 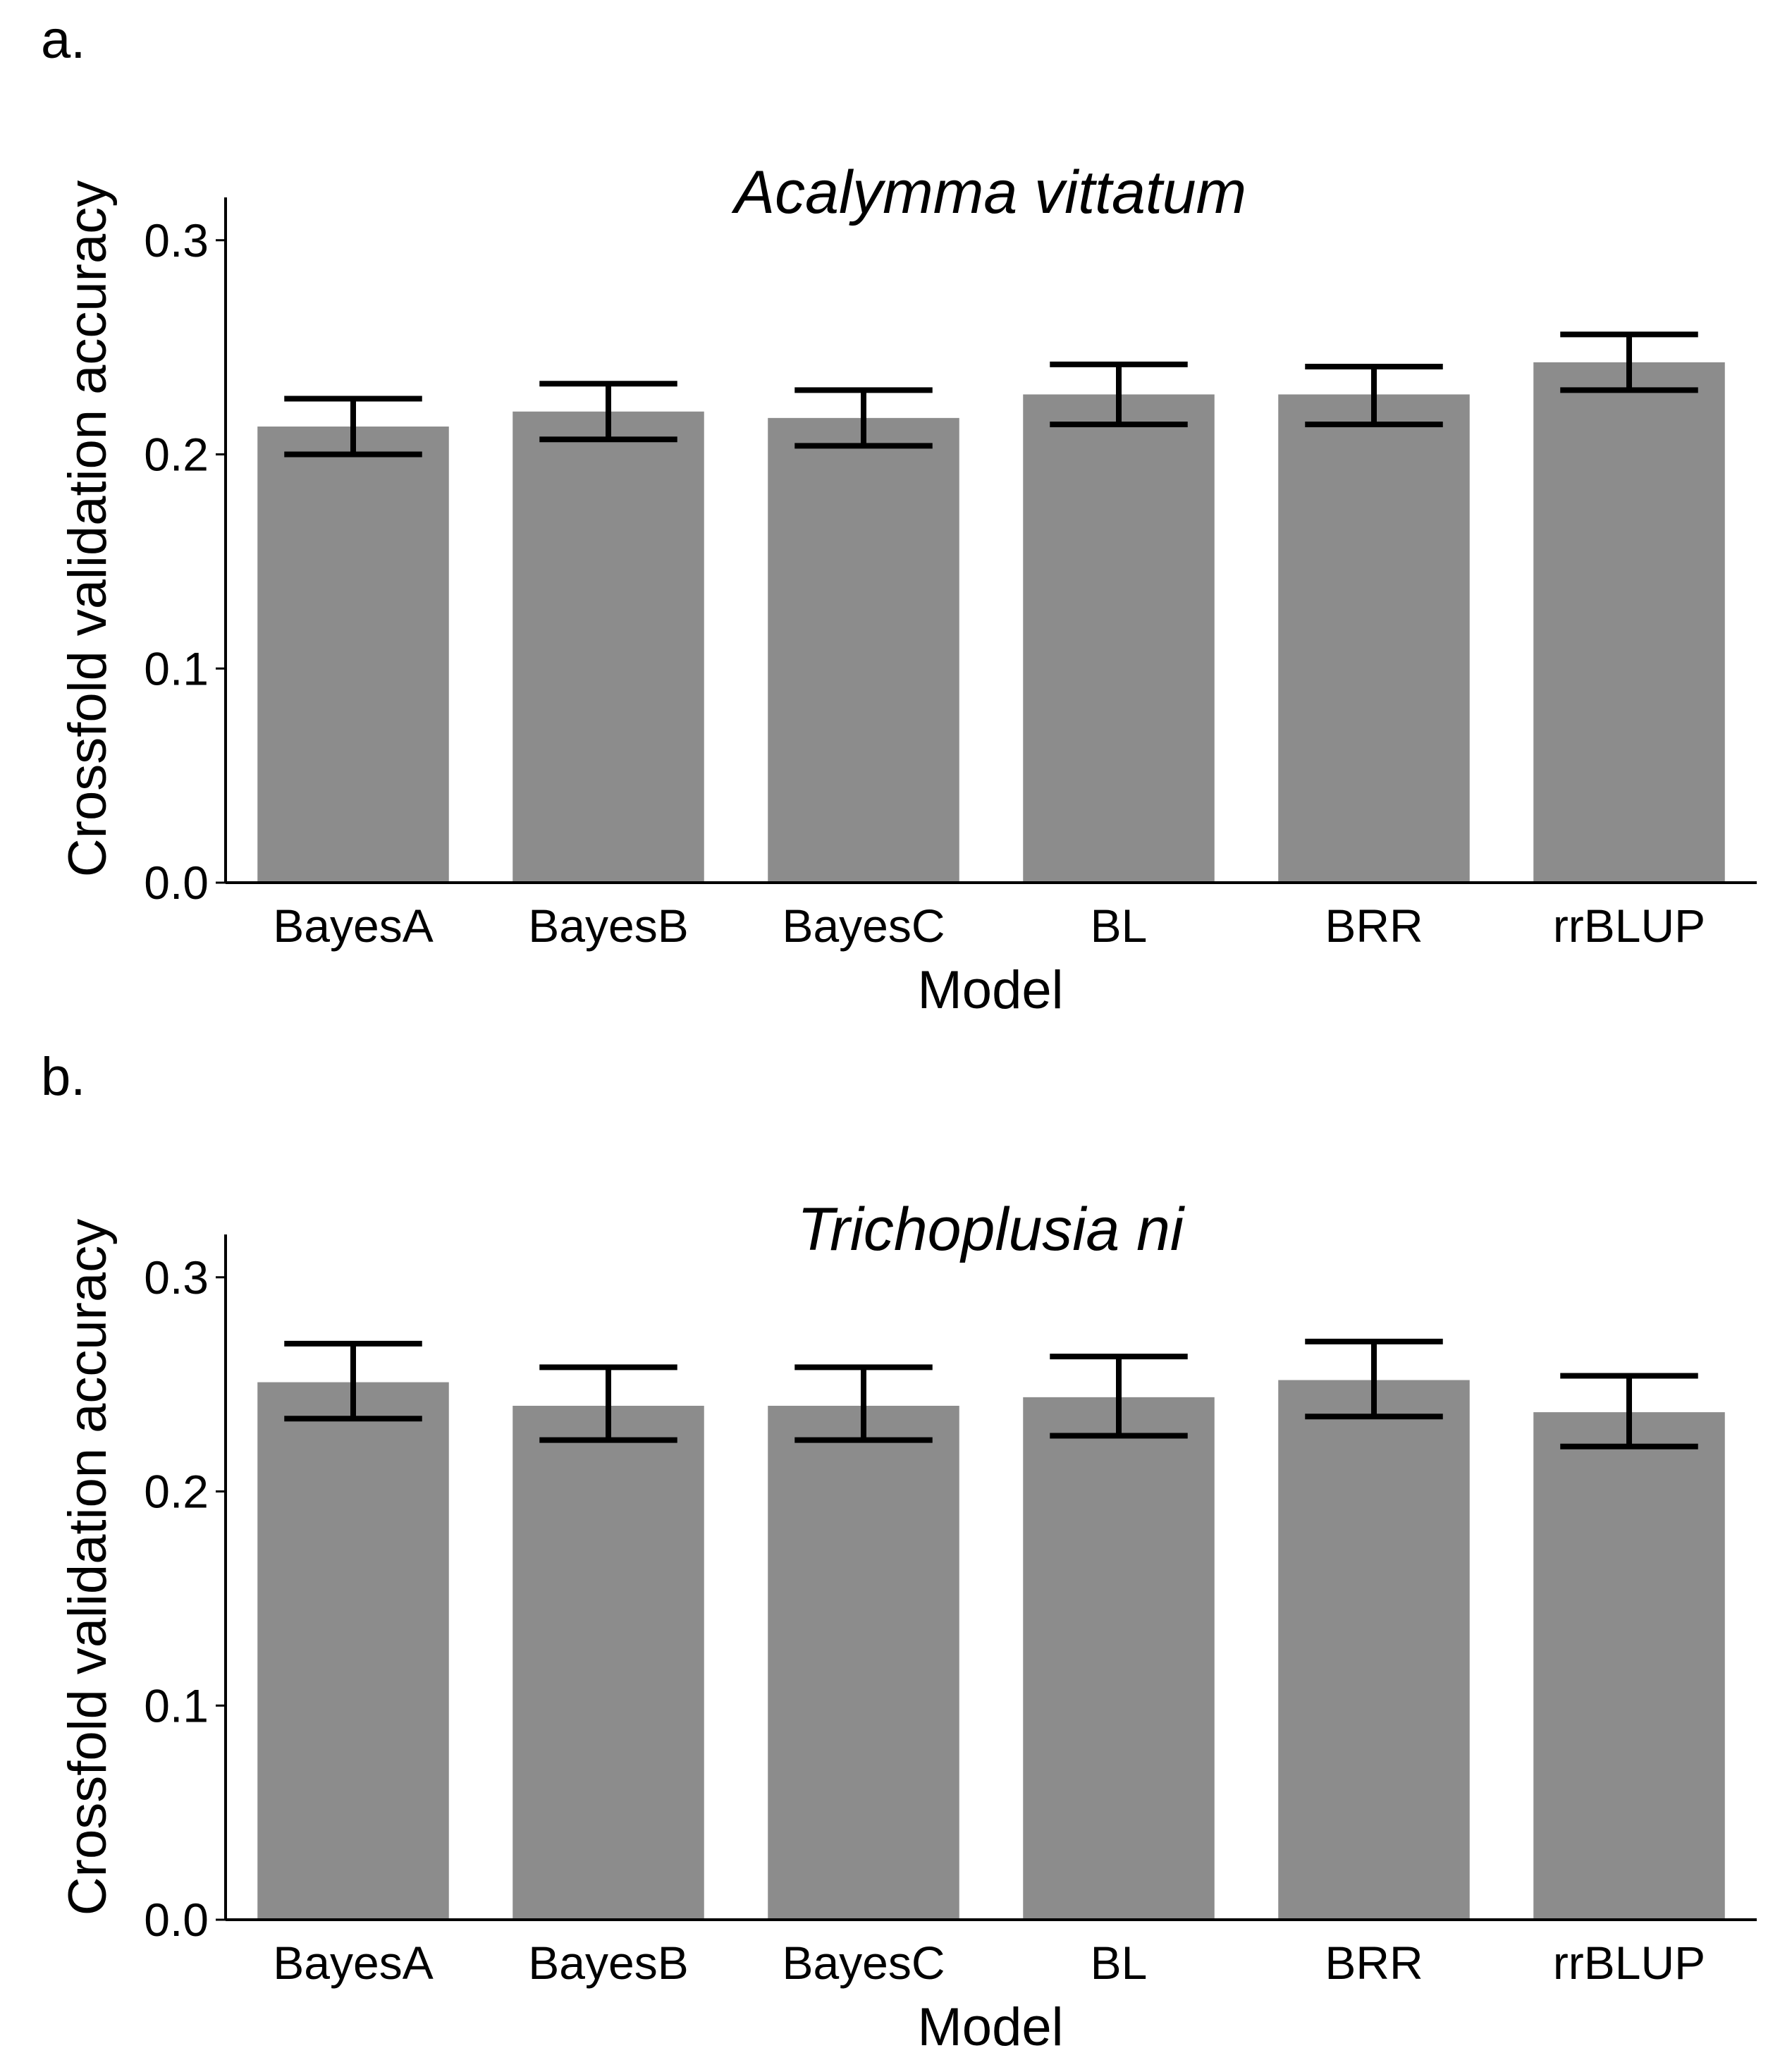 What do you see at coordinates (989, 192) in the screenshot?
I see `chart-title: Acalymma vittatum` at bounding box center [989, 192].